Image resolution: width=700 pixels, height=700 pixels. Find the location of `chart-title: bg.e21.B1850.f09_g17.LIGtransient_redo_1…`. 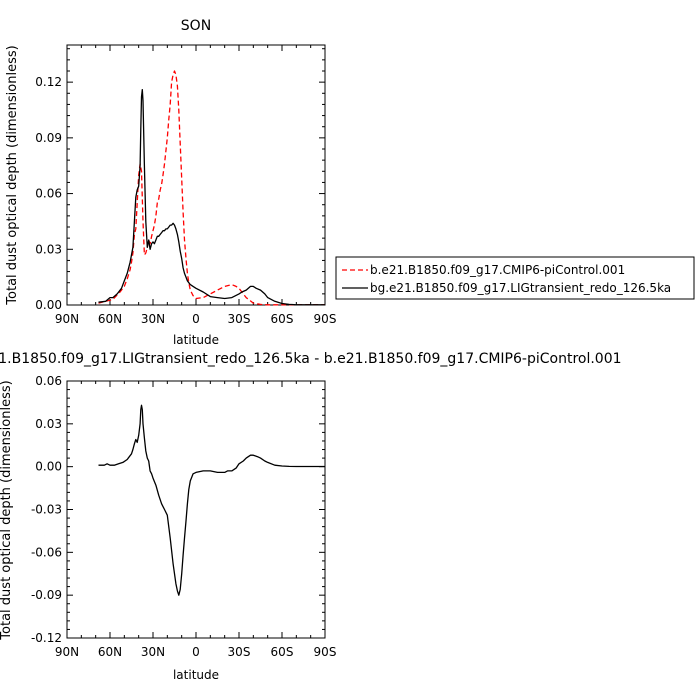

chart-title: bg.e21.B1850.f09_g17.LIGtransient_redo_1… is located at coordinates (311, 359).